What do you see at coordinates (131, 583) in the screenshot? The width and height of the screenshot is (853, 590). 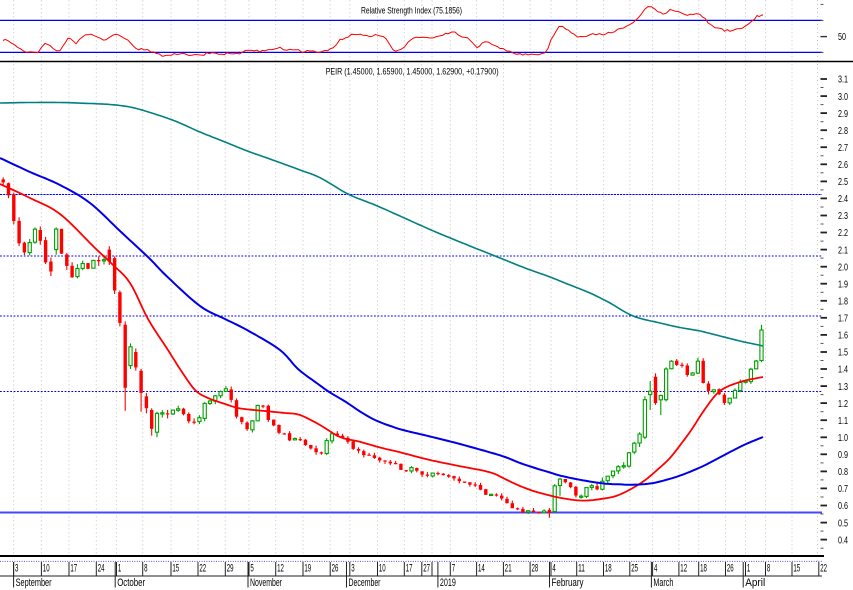 I see `svg-text: October` at bounding box center [131, 583].